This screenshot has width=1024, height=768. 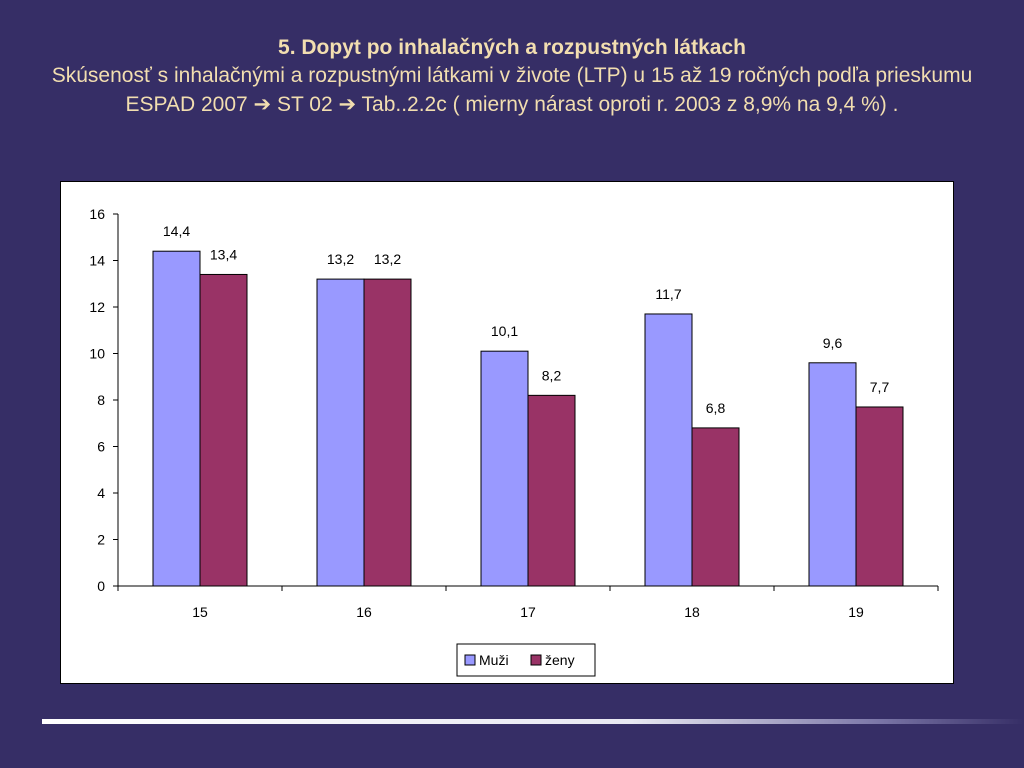 I want to click on x-tick-label: 17, so click(x=528, y=612).